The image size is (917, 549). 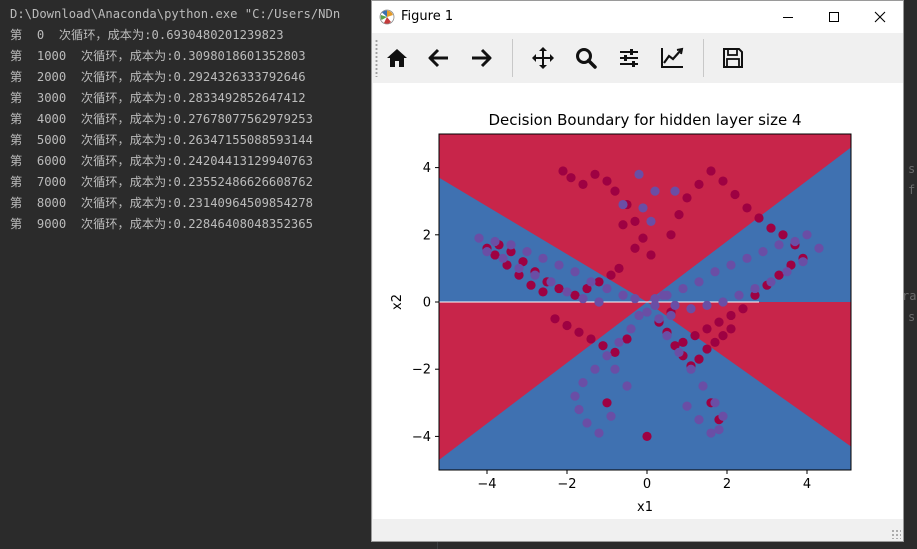 What do you see at coordinates (161, 119) in the screenshot?
I see `console-line: 第 4000 次循环，成本为:0.27678077562979253` at bounding box center [161, 119].